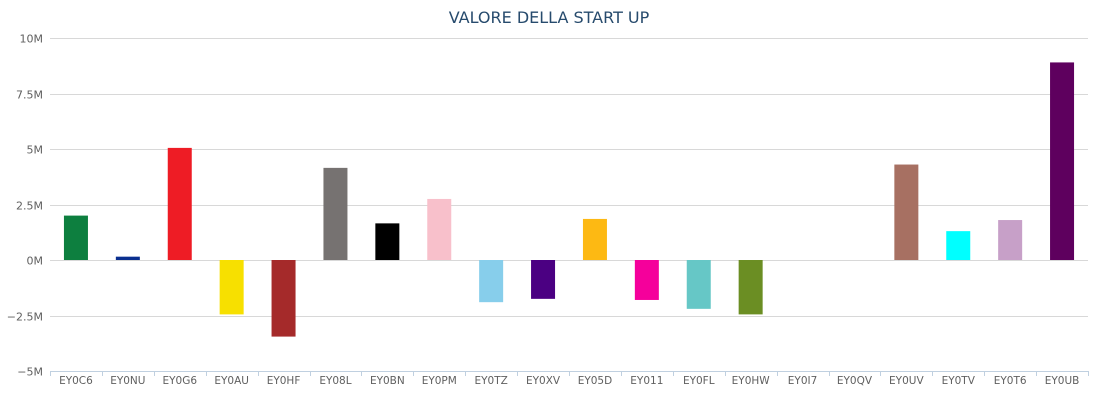 The height and width of the screenshot is (413, 1098). What do you see at coordinates (906, 381) in the screenshot?
I see `x-tick-label: EY0UV` at bounding box center [906, 381].